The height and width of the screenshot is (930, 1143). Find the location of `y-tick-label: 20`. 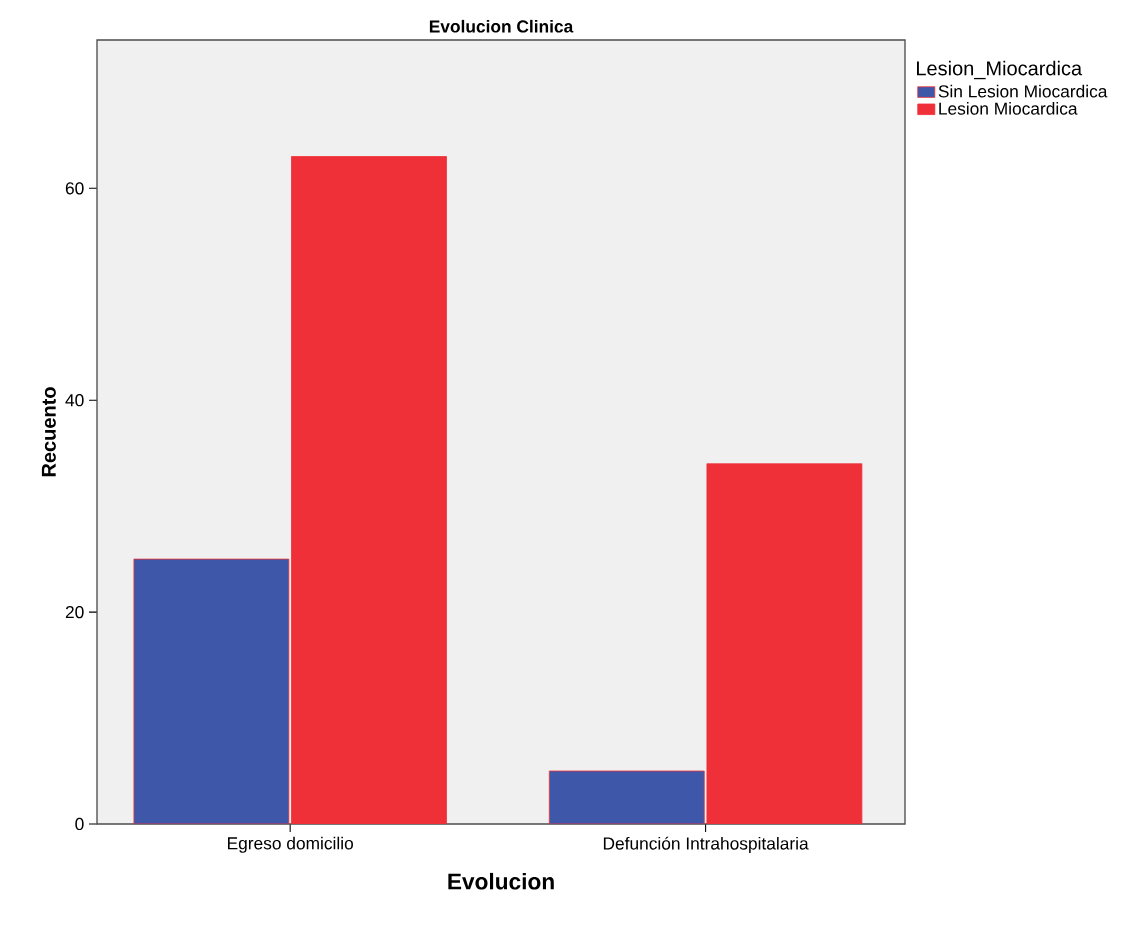

y-tick-label: 20 is located at coordinates (74, 612).